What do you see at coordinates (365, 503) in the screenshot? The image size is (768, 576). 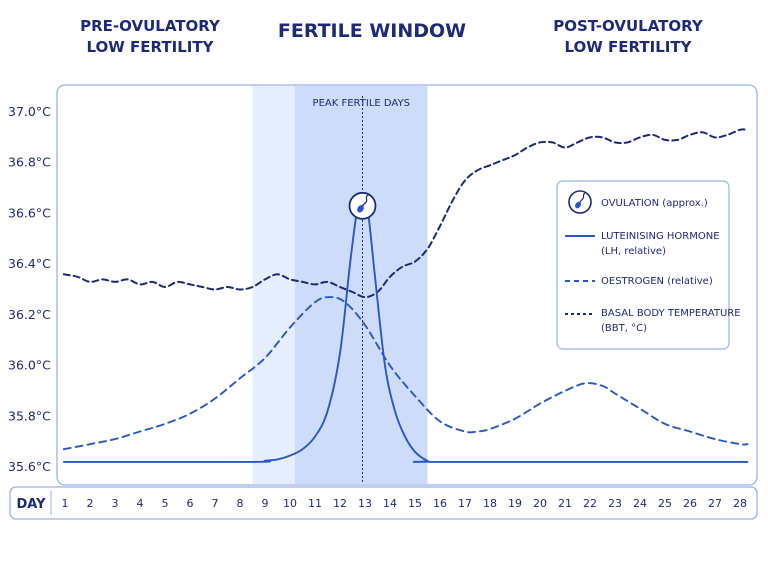 I see `x-tick-label: 13` at bounding box center [365, 503].